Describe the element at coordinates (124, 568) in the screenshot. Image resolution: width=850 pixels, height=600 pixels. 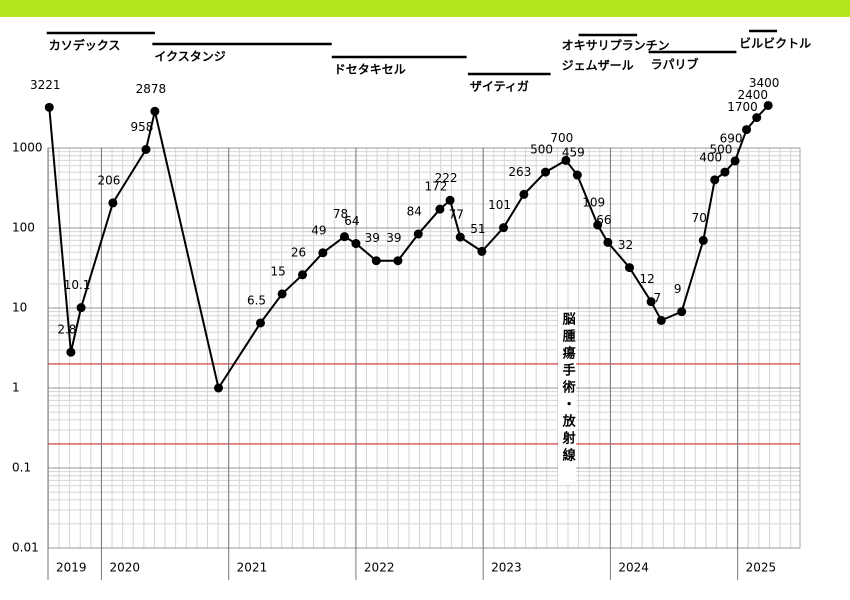
I see `x-tick-label: 2020` at that location.